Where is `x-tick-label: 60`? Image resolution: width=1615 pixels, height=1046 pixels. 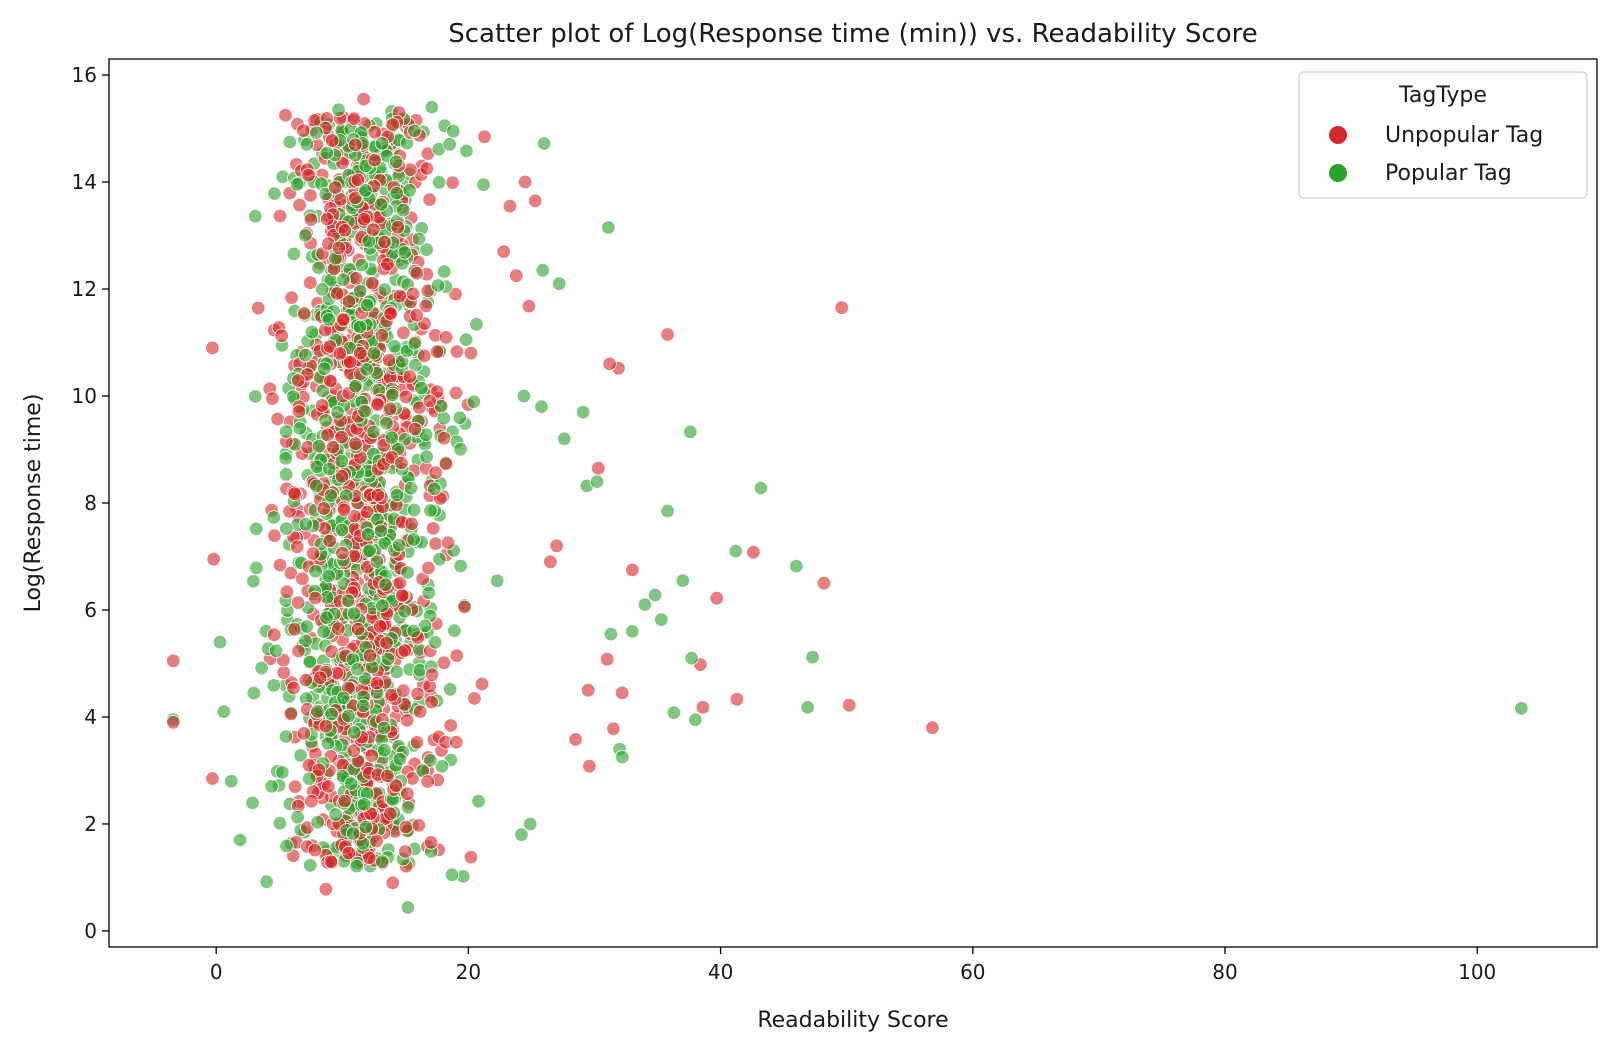
x-tick-label: 60 is located at coordinates (972, 972).